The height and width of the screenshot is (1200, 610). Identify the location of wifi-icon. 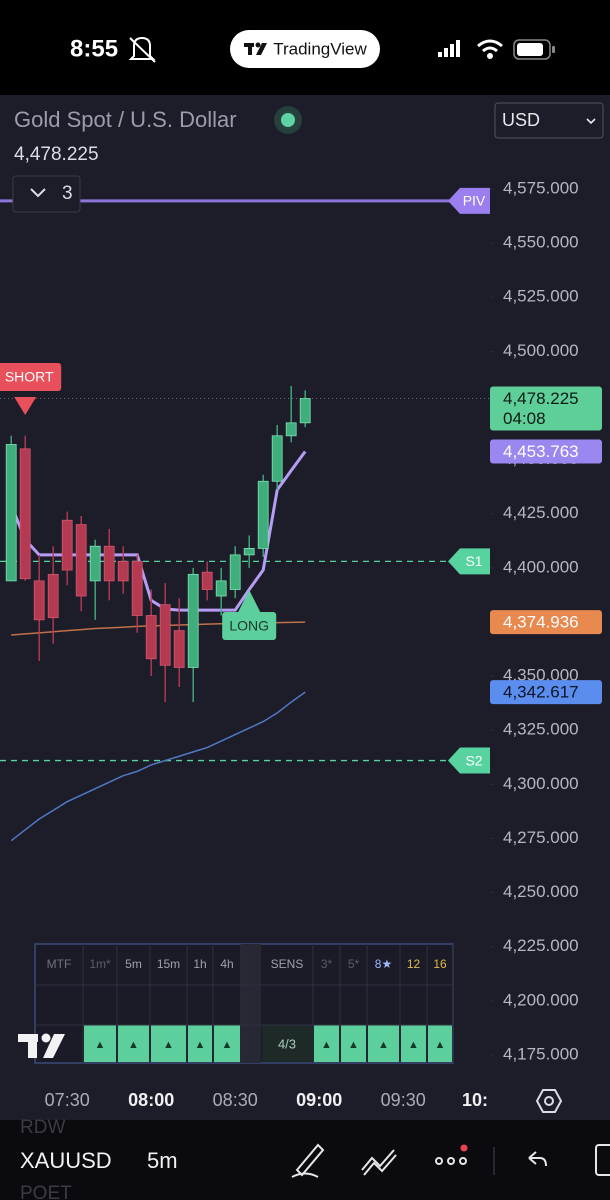
(490, 49).